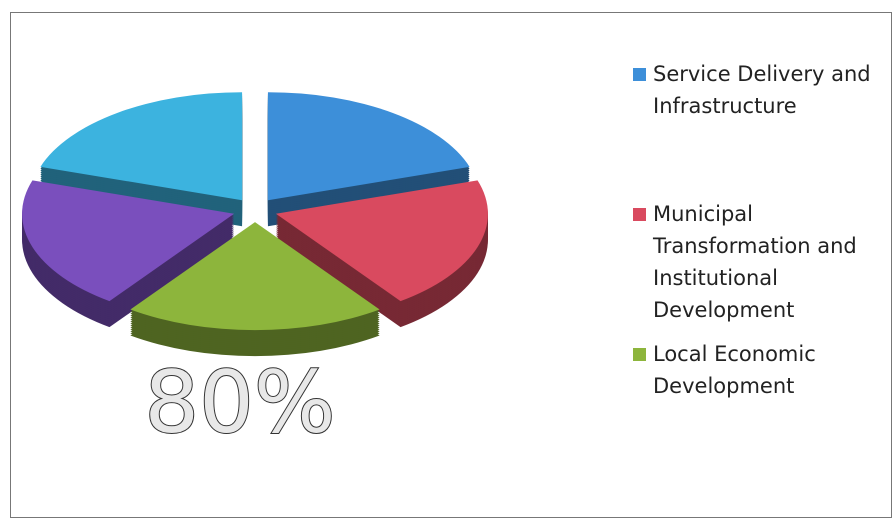 The height and width of the screenshot is (528, 893). Describe the element at coordinates (762, 90) in the screenshot. I see `legend-label: Service Delivery and Infrastructure` at that location.